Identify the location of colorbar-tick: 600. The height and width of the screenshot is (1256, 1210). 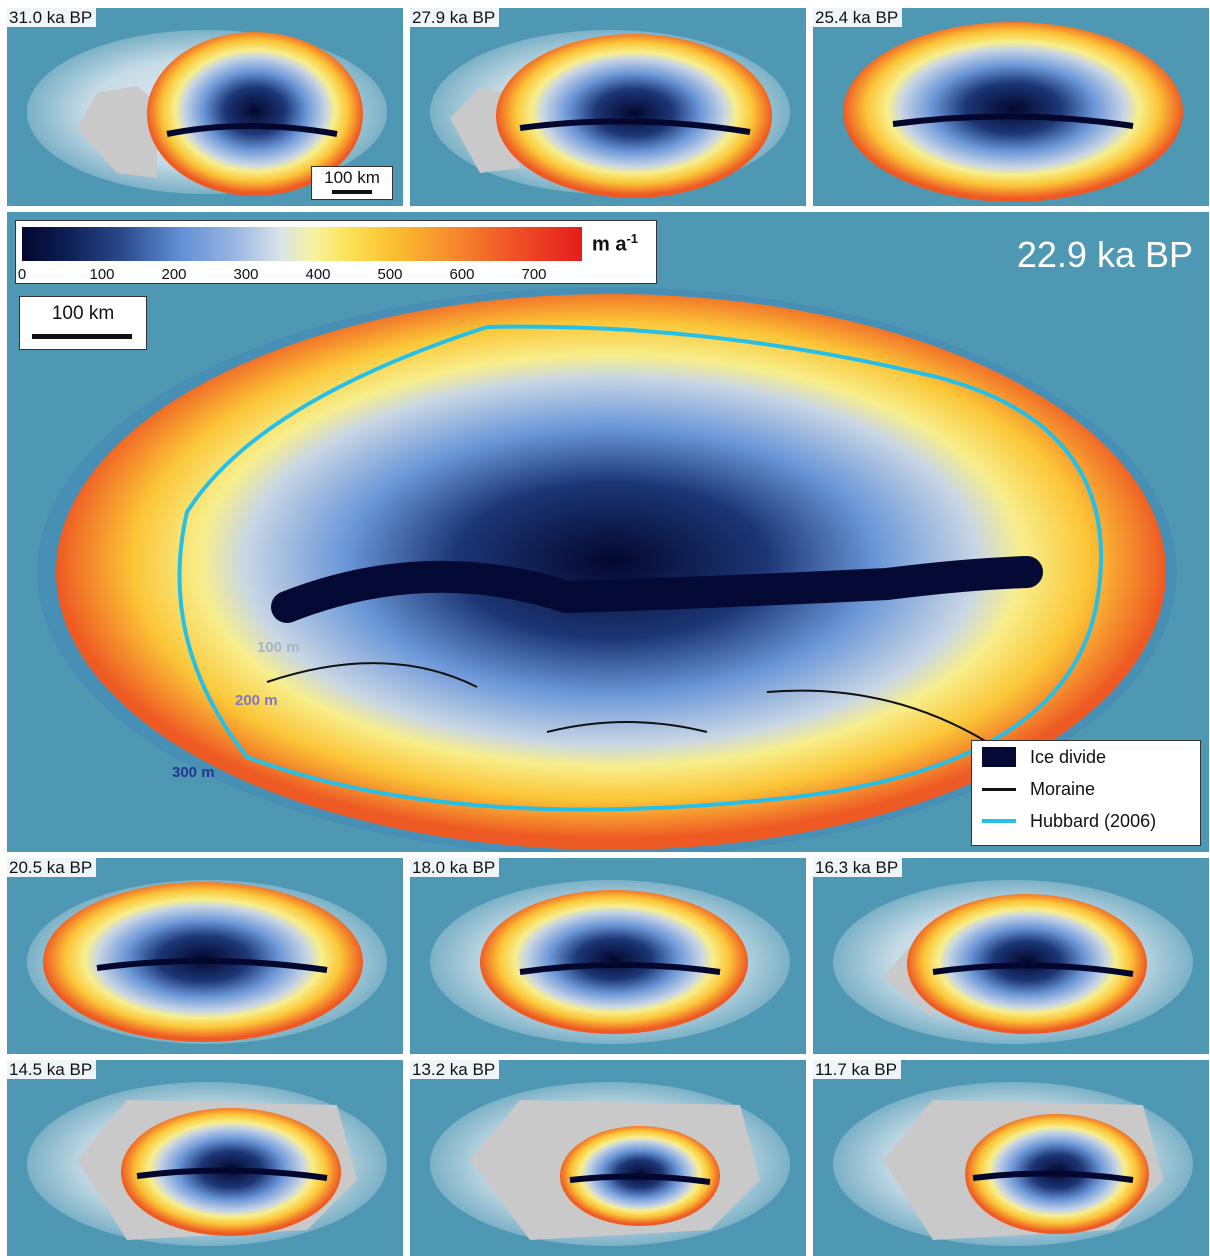
(462, 274).